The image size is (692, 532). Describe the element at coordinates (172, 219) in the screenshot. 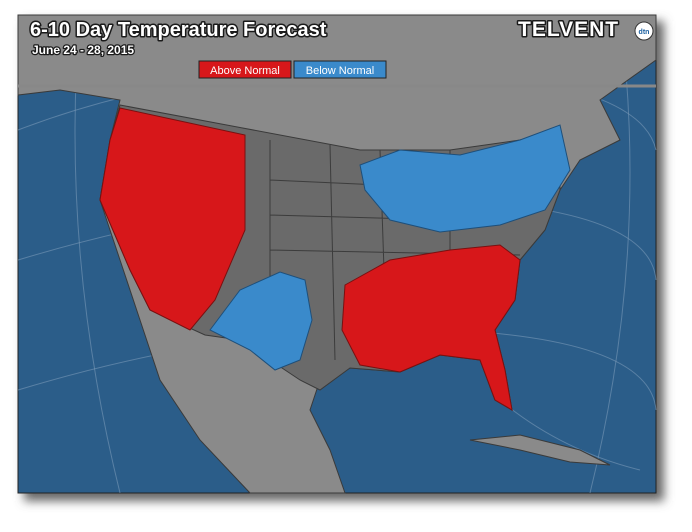

I see `above-normal-west` at that location.